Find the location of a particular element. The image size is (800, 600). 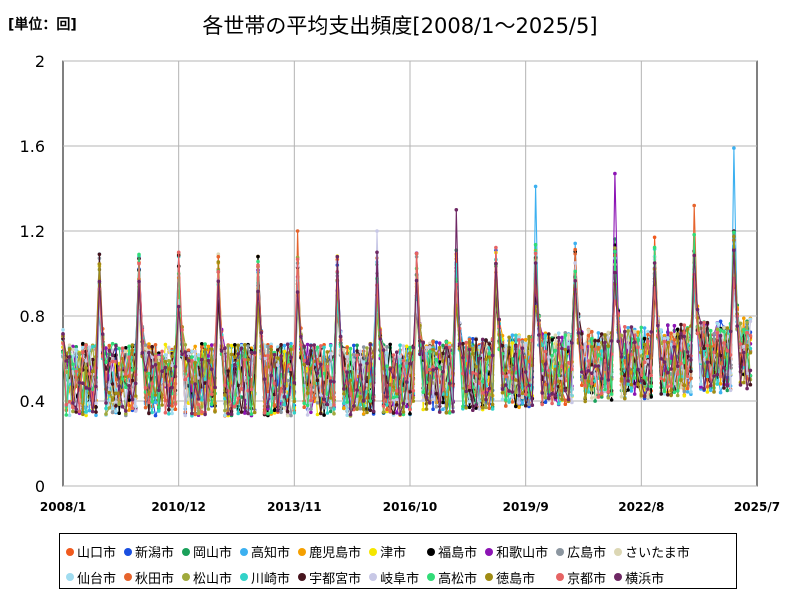

x-tick-label: 2016/10 is located at coordinates (410, 507).